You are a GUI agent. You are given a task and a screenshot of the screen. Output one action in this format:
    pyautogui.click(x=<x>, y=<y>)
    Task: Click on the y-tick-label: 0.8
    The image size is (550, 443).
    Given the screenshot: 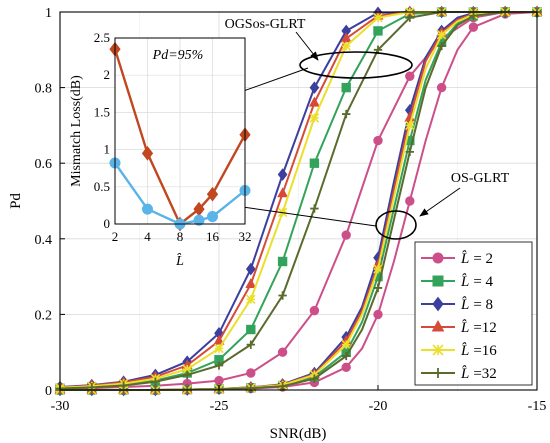 What is the action you would take?
    pyautogui.click(x=44, y=89)
    